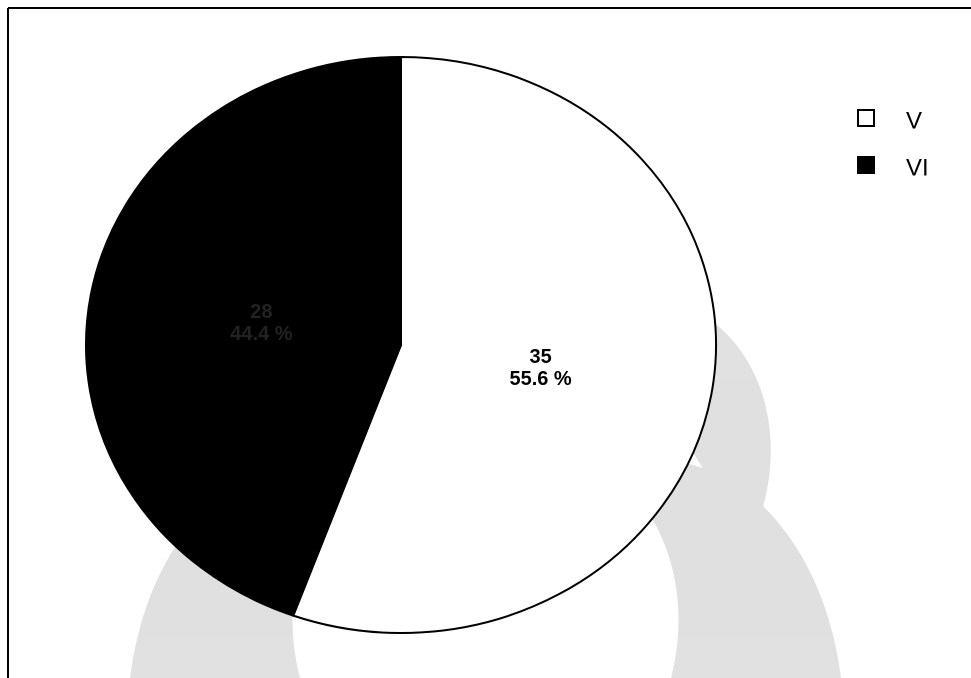 The image size is (971, 678). Describe the element at coordinates (540, 379) in the screenshot. I see `percent-label: 55.6 %` at that location.